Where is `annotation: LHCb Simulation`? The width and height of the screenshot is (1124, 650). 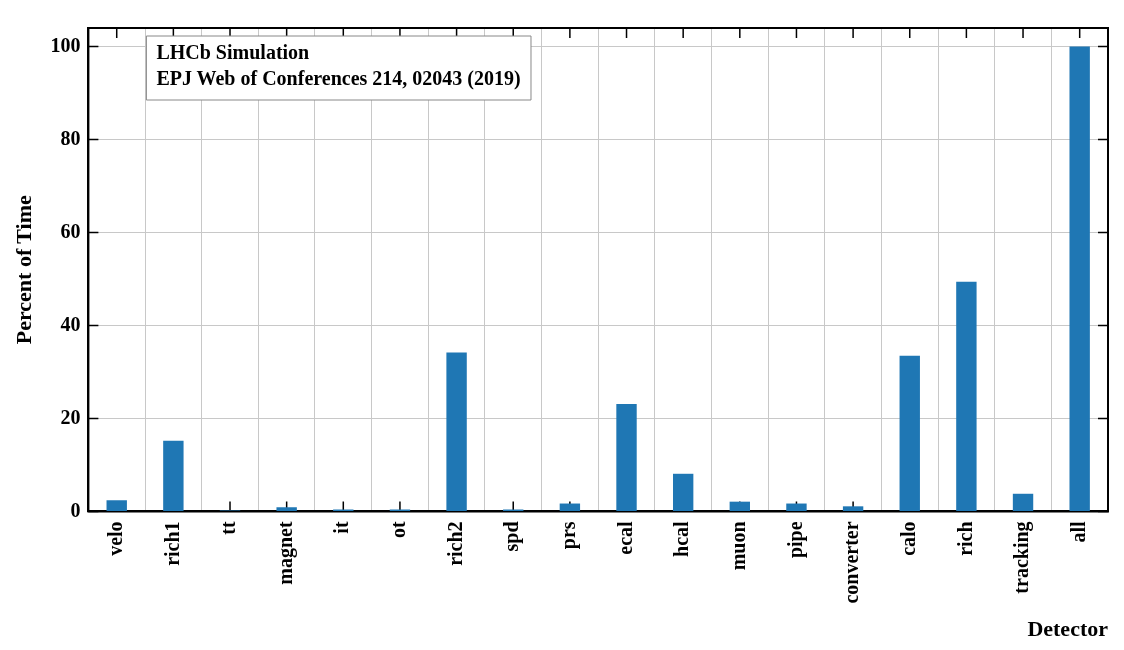 annotation: LHCb Simulation is located at coordinates (233, 52).